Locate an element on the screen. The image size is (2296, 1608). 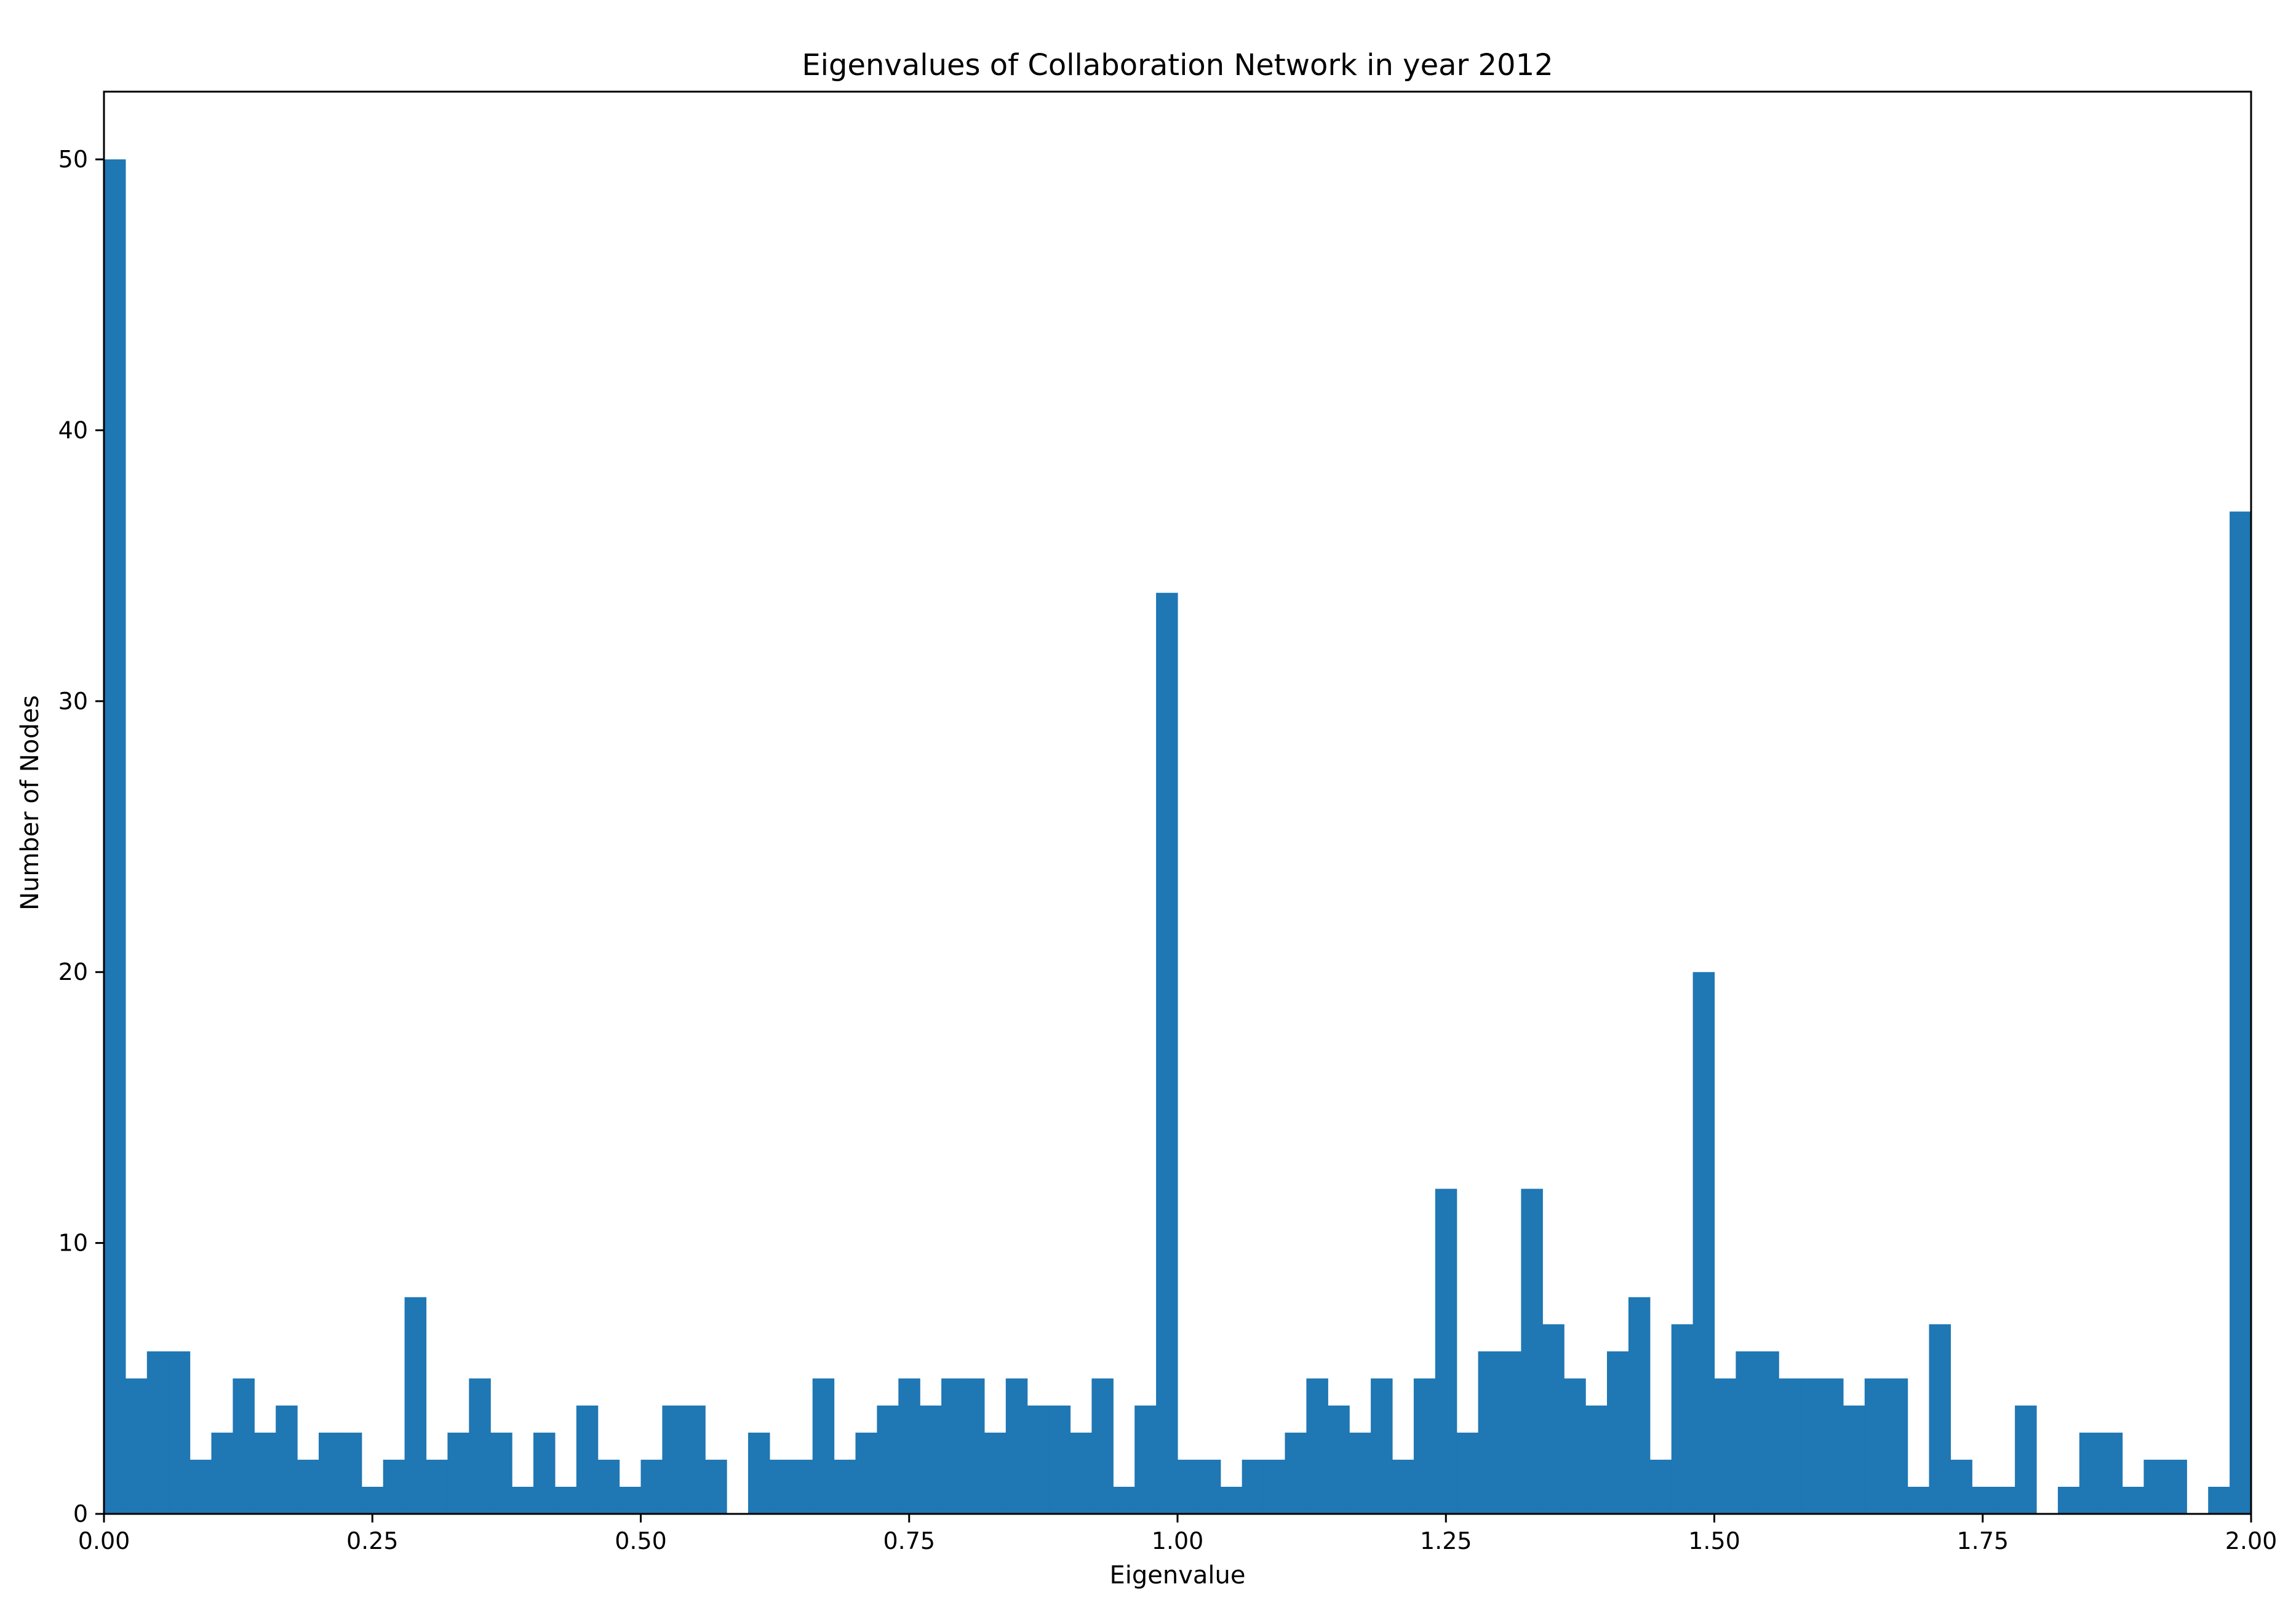
x-tick-label: 1.75 is located at coordinates (1983, 1540).